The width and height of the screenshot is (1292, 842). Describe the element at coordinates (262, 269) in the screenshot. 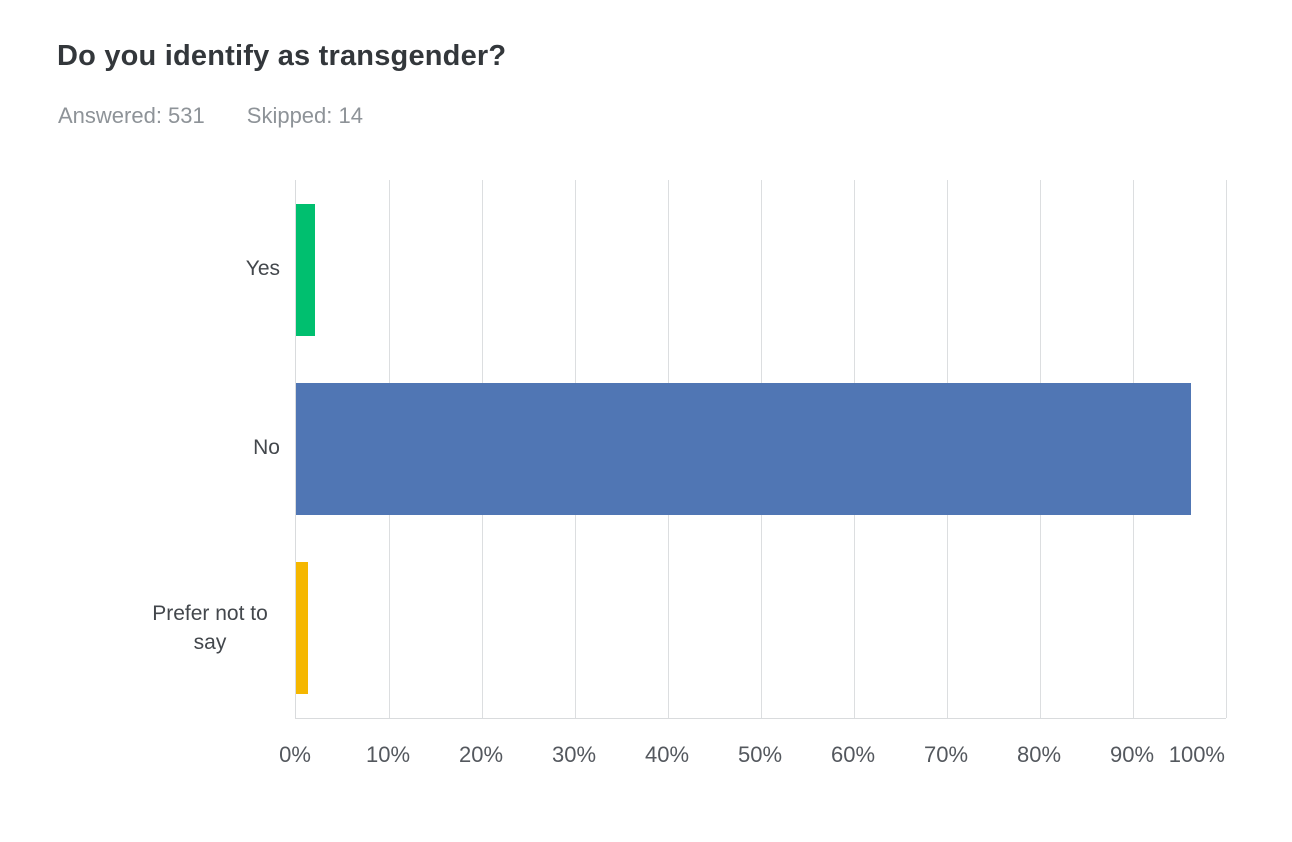

I see `category-label: Yes` at that location.